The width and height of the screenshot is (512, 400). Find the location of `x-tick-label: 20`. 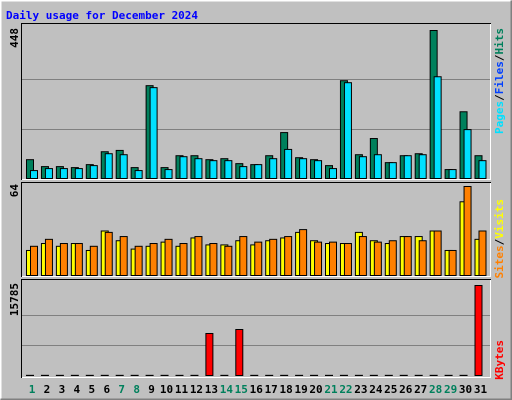

x-tick-label: 20 is located at coordinates (315, 389).